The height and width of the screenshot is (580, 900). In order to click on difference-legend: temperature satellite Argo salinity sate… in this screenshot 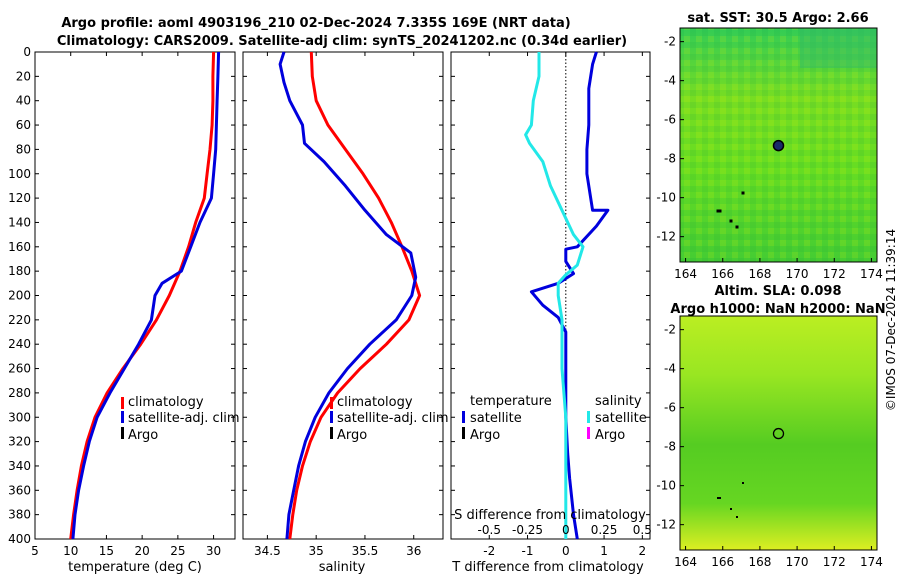, I will do `click(554, 418)`.